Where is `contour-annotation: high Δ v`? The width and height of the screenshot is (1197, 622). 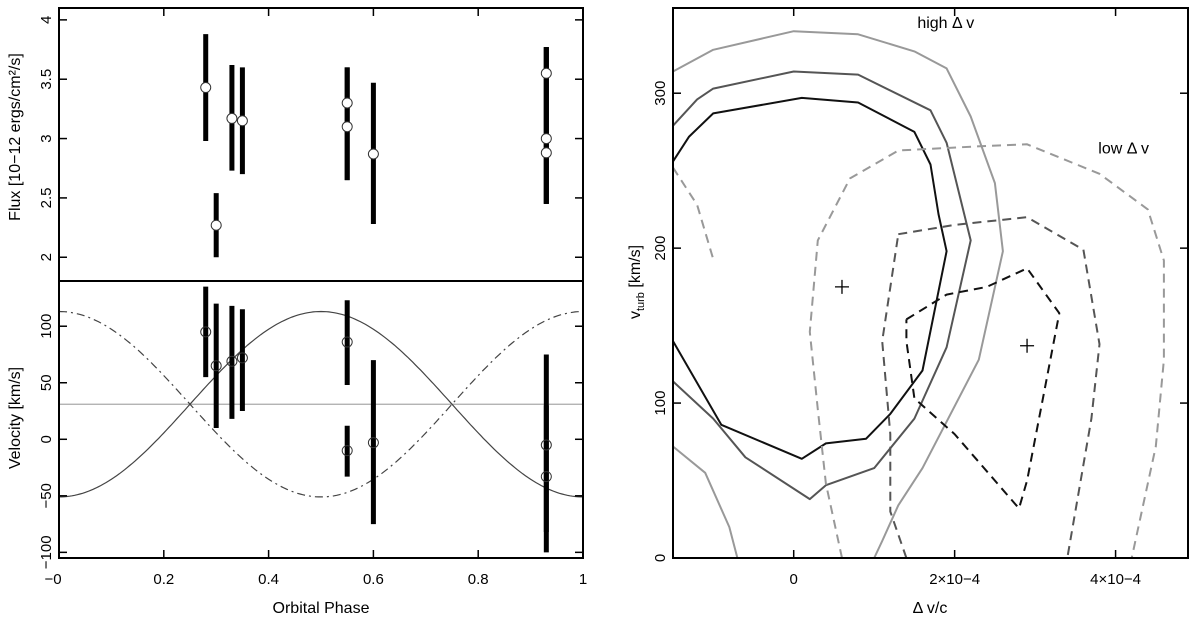
contour-annotation: high Δ v is located at coordinates (945, 23).